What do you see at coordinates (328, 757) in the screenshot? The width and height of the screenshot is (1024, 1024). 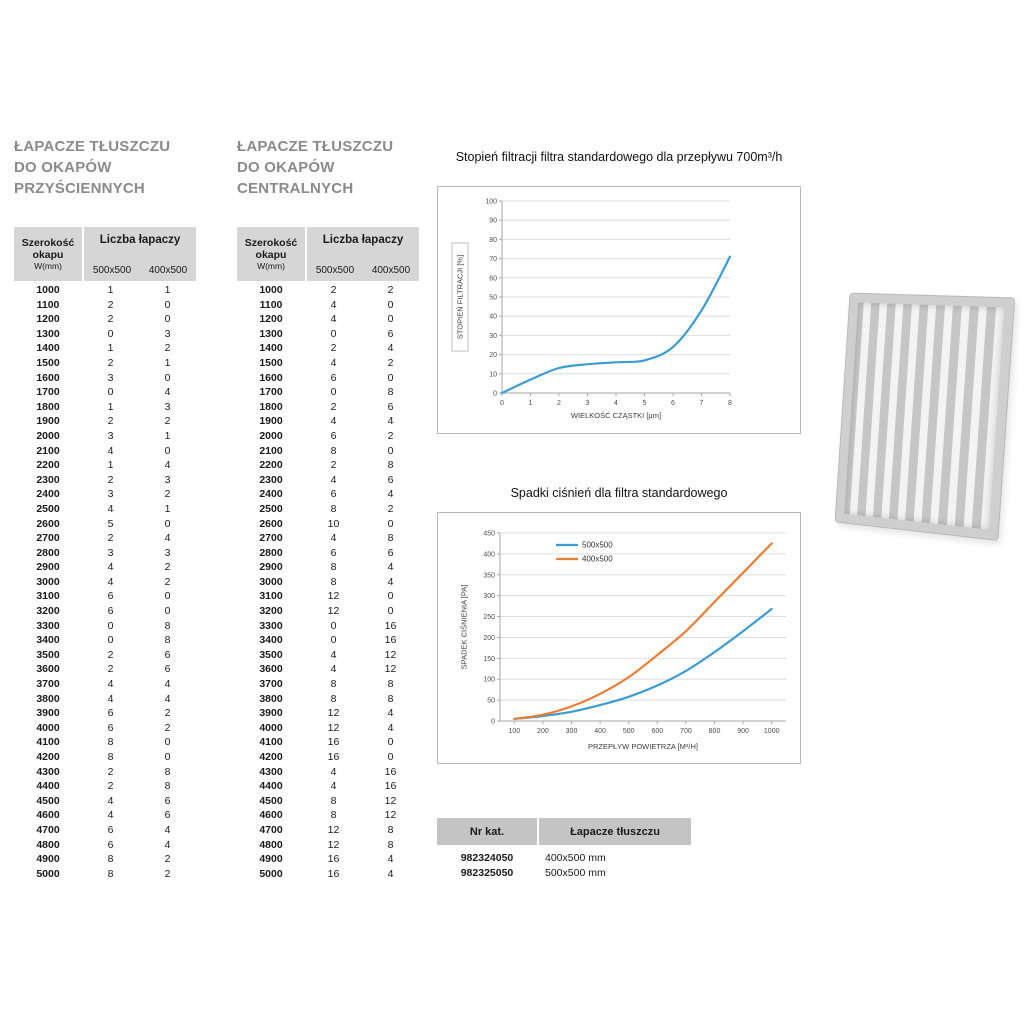 I see `table-row: 4200 16 0` at bounding box center [328, 757].